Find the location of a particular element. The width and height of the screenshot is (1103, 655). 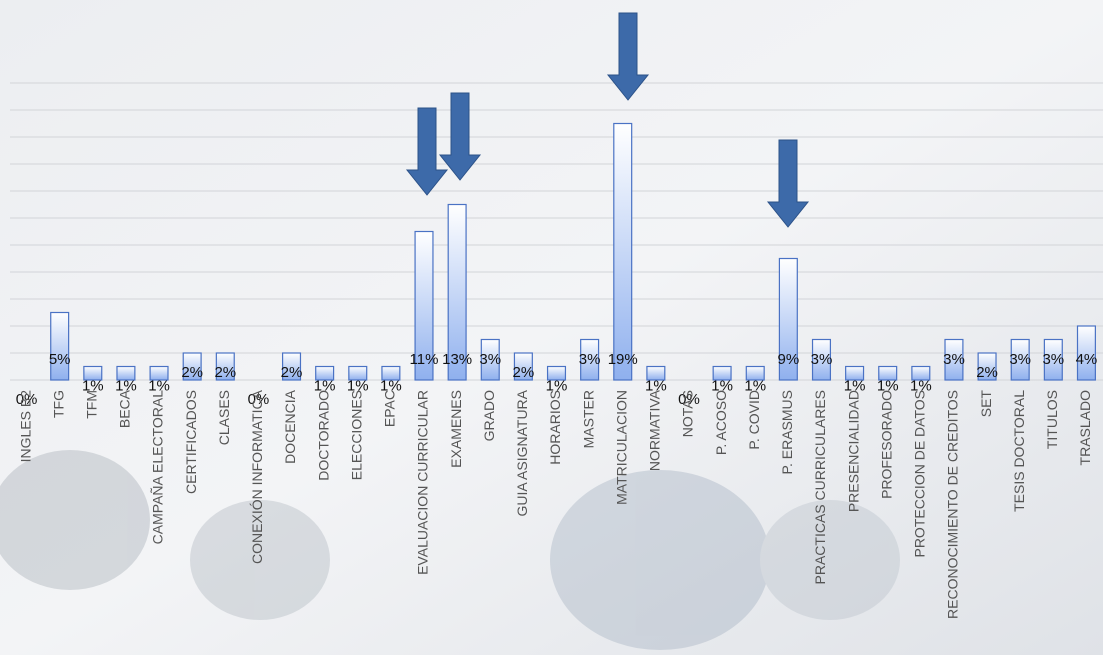

x-tick-label: PROFESORADO is located at coordinates (886, 444).